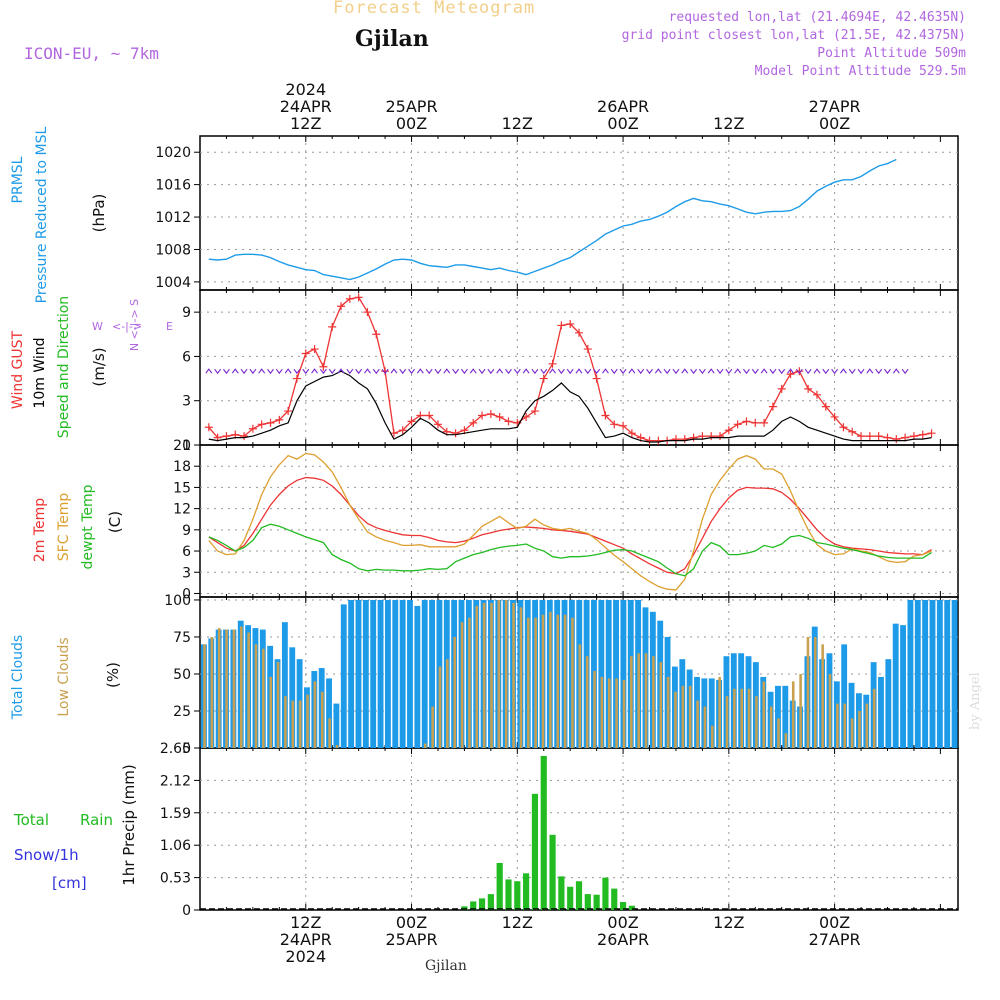  I want to click on temp-ytick-label: 9, so click(186, 531).